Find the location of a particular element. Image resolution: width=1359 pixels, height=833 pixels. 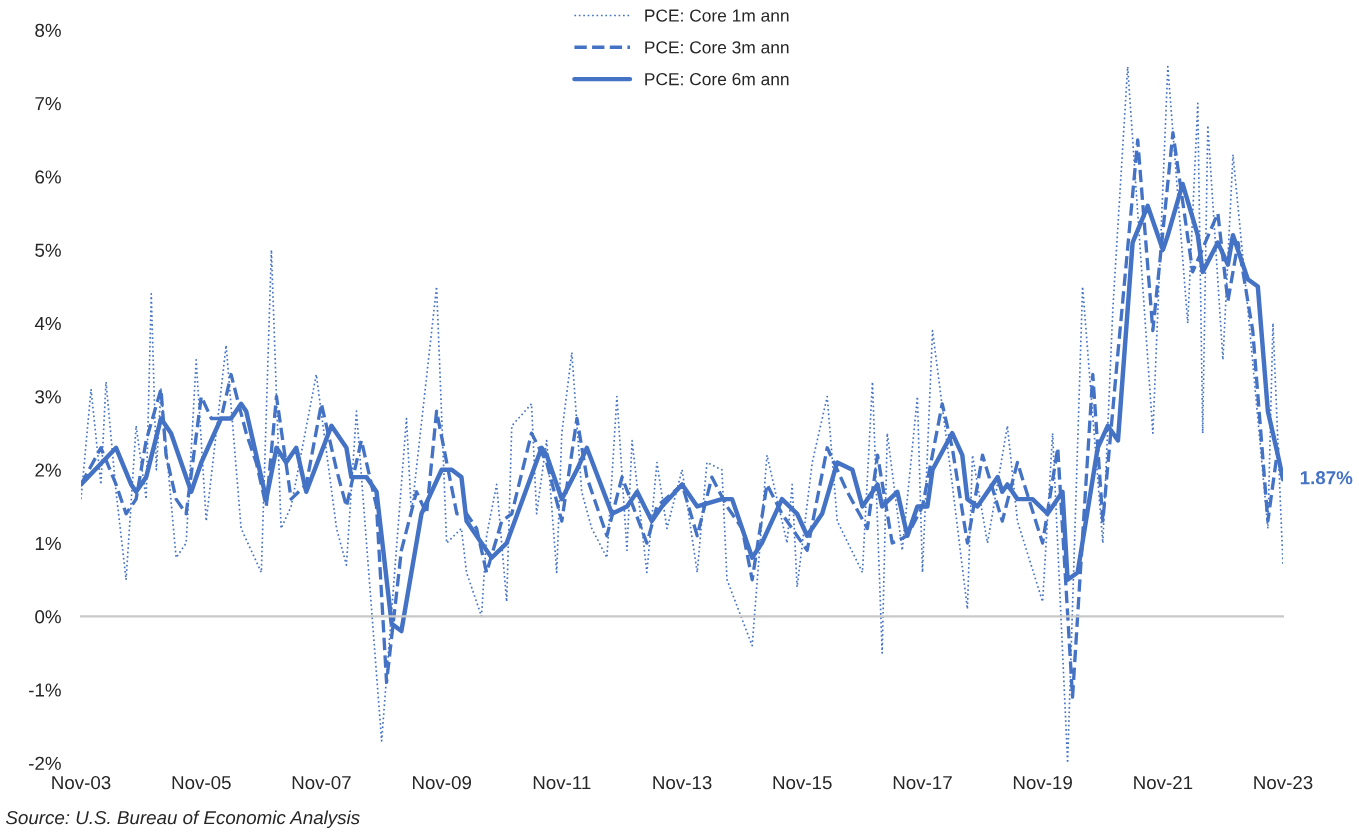

source-note: Source: U.S. Bureau of Economic Analysis is located at coordinates (182, 819).